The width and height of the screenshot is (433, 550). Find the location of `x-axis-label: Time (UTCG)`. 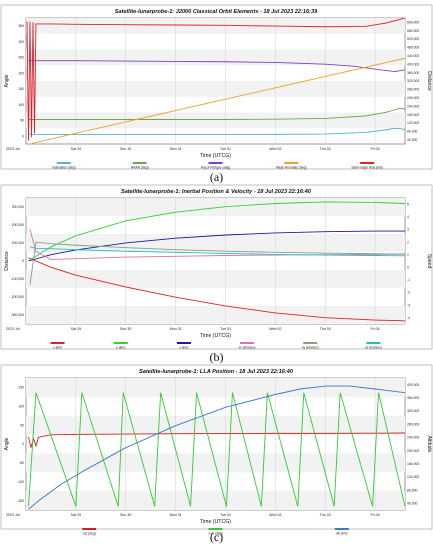

x-axis-label: Time (UTCG) is located at coordinates (215, 156).